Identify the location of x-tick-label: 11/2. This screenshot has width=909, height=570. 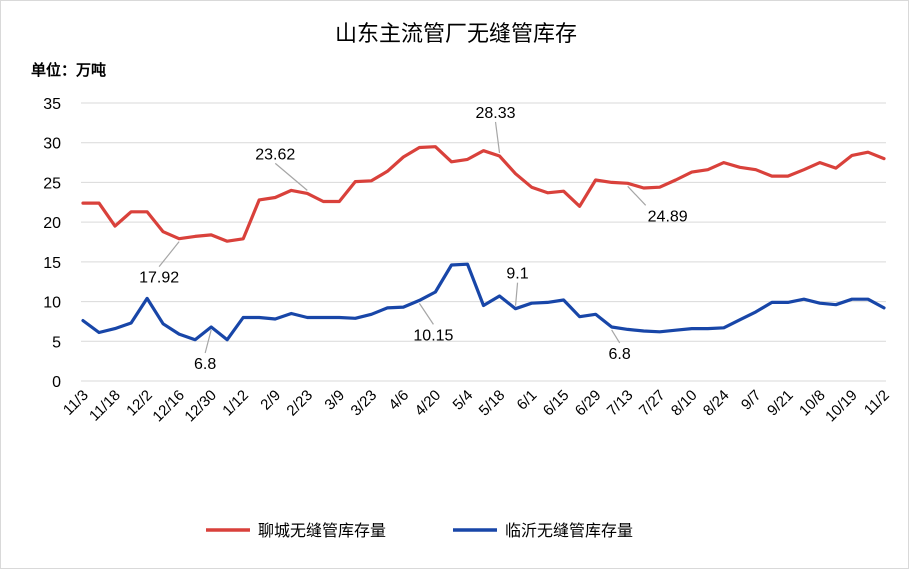
(877, 403).